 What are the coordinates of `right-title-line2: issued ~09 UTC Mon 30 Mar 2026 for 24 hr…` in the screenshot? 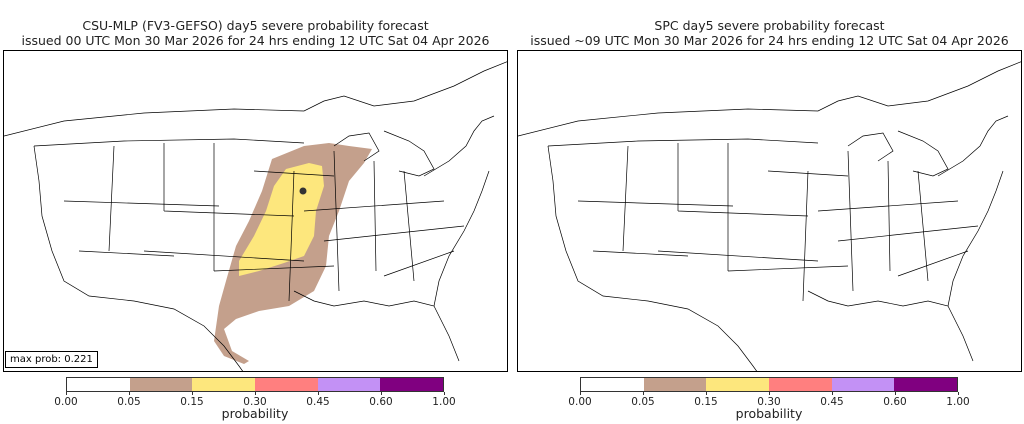 It's located at (769, 40).